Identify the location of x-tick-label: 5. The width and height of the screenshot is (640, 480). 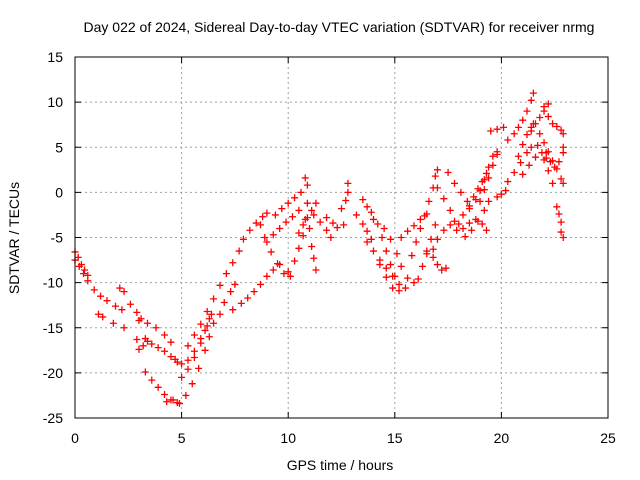
(182, 438).